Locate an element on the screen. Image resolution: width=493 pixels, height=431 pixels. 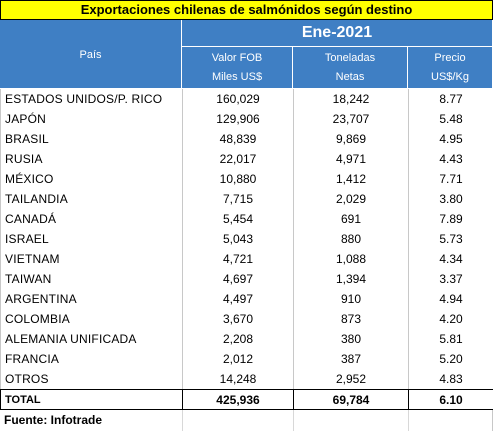
net-tons-cell: 1,088 is located at coordinates (351, 259).